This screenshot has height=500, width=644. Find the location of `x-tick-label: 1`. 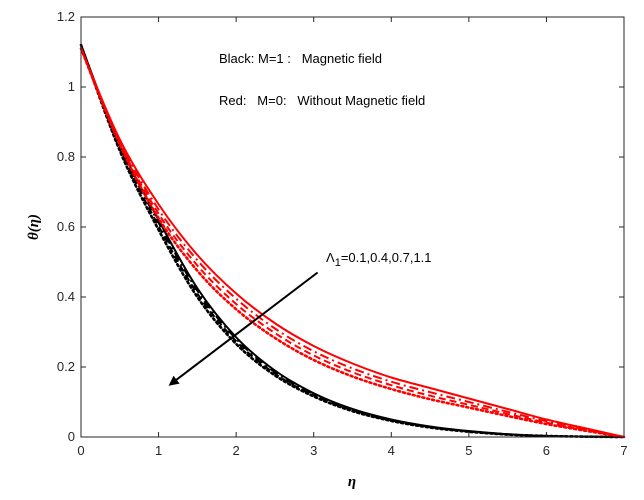

x-tick-label: 1 is located at coordinates (158, 450).